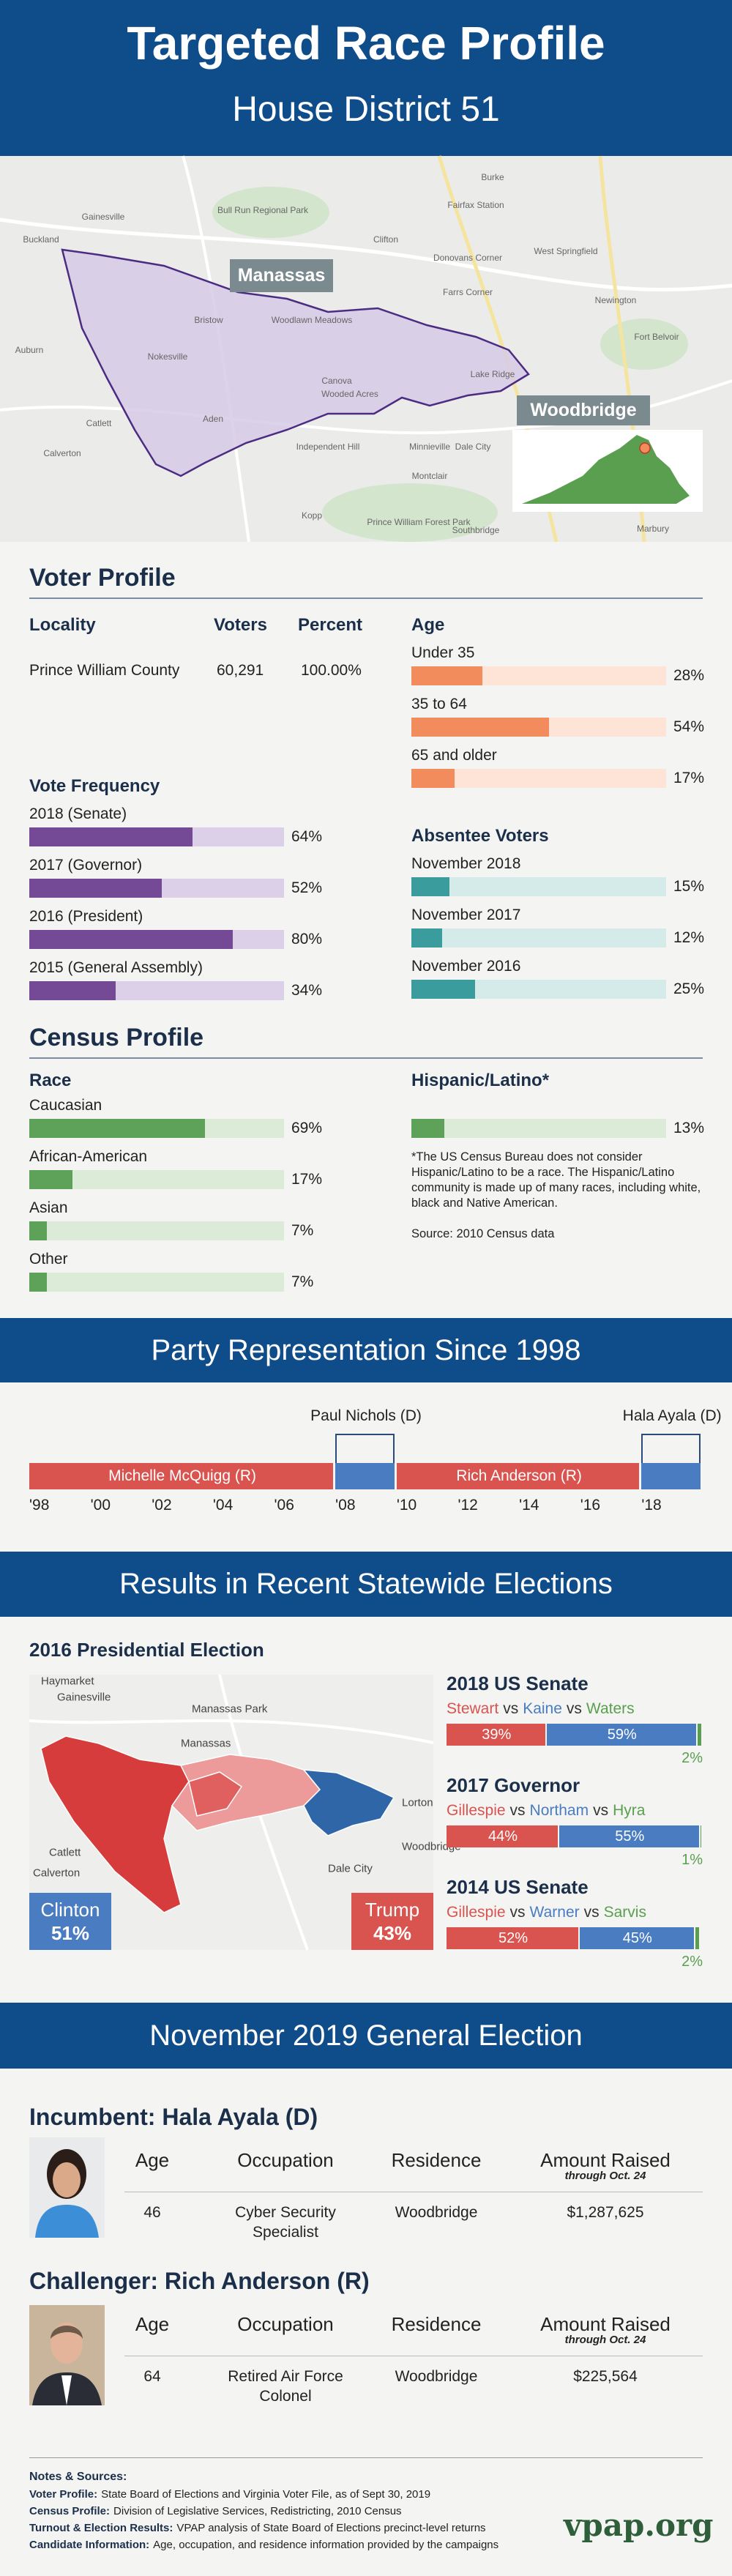 The width and height of the screenshot is (732, 2576). What do you see at coordinates (689, 778) in the screenshot?
I see `bar-value-label: 17%` at bounding box center [689, 778].